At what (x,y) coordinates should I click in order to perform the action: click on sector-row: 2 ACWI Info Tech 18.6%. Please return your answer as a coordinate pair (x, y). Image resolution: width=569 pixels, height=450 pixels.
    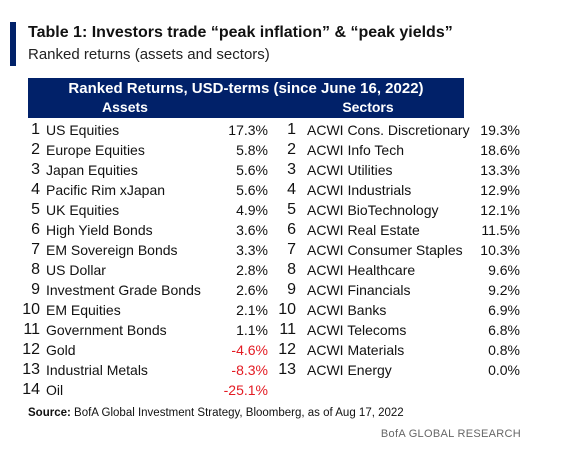
    Looking at the image, I should click on (401, 151).